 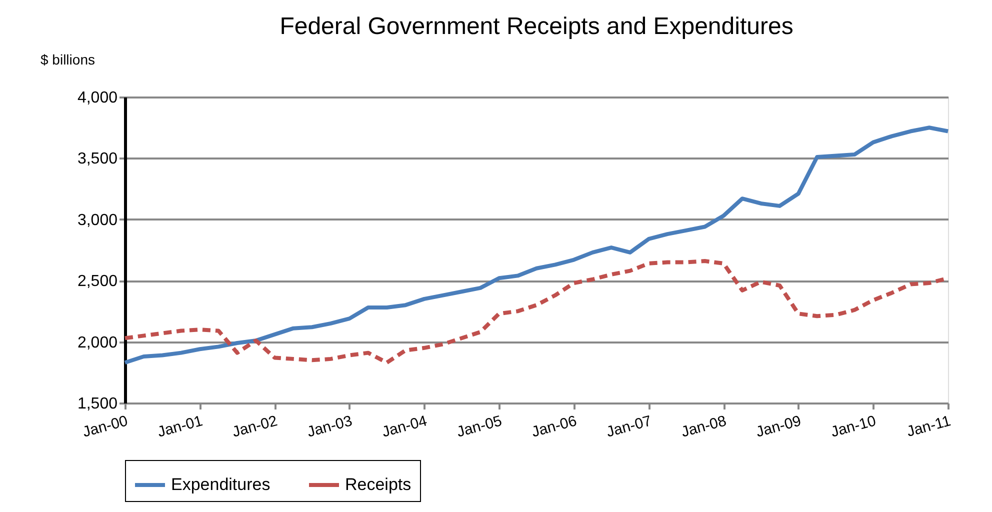 What do you see at coordinates (929, 426) in the screenshot?
I see `x-tick-label: Jan-11` at bounding box center [929, 426].